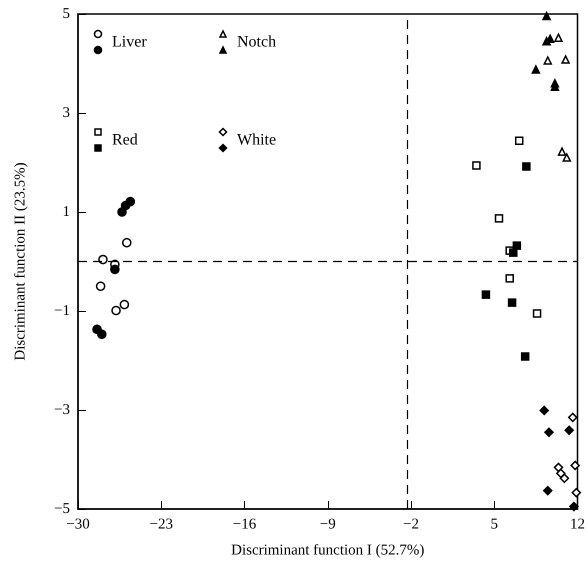 The width and height of the screenshot is (588, 570). What do you see at coordinates (256, 140) in the screenshot?
I see `legend-label: White` at bounding box center [256, 140].